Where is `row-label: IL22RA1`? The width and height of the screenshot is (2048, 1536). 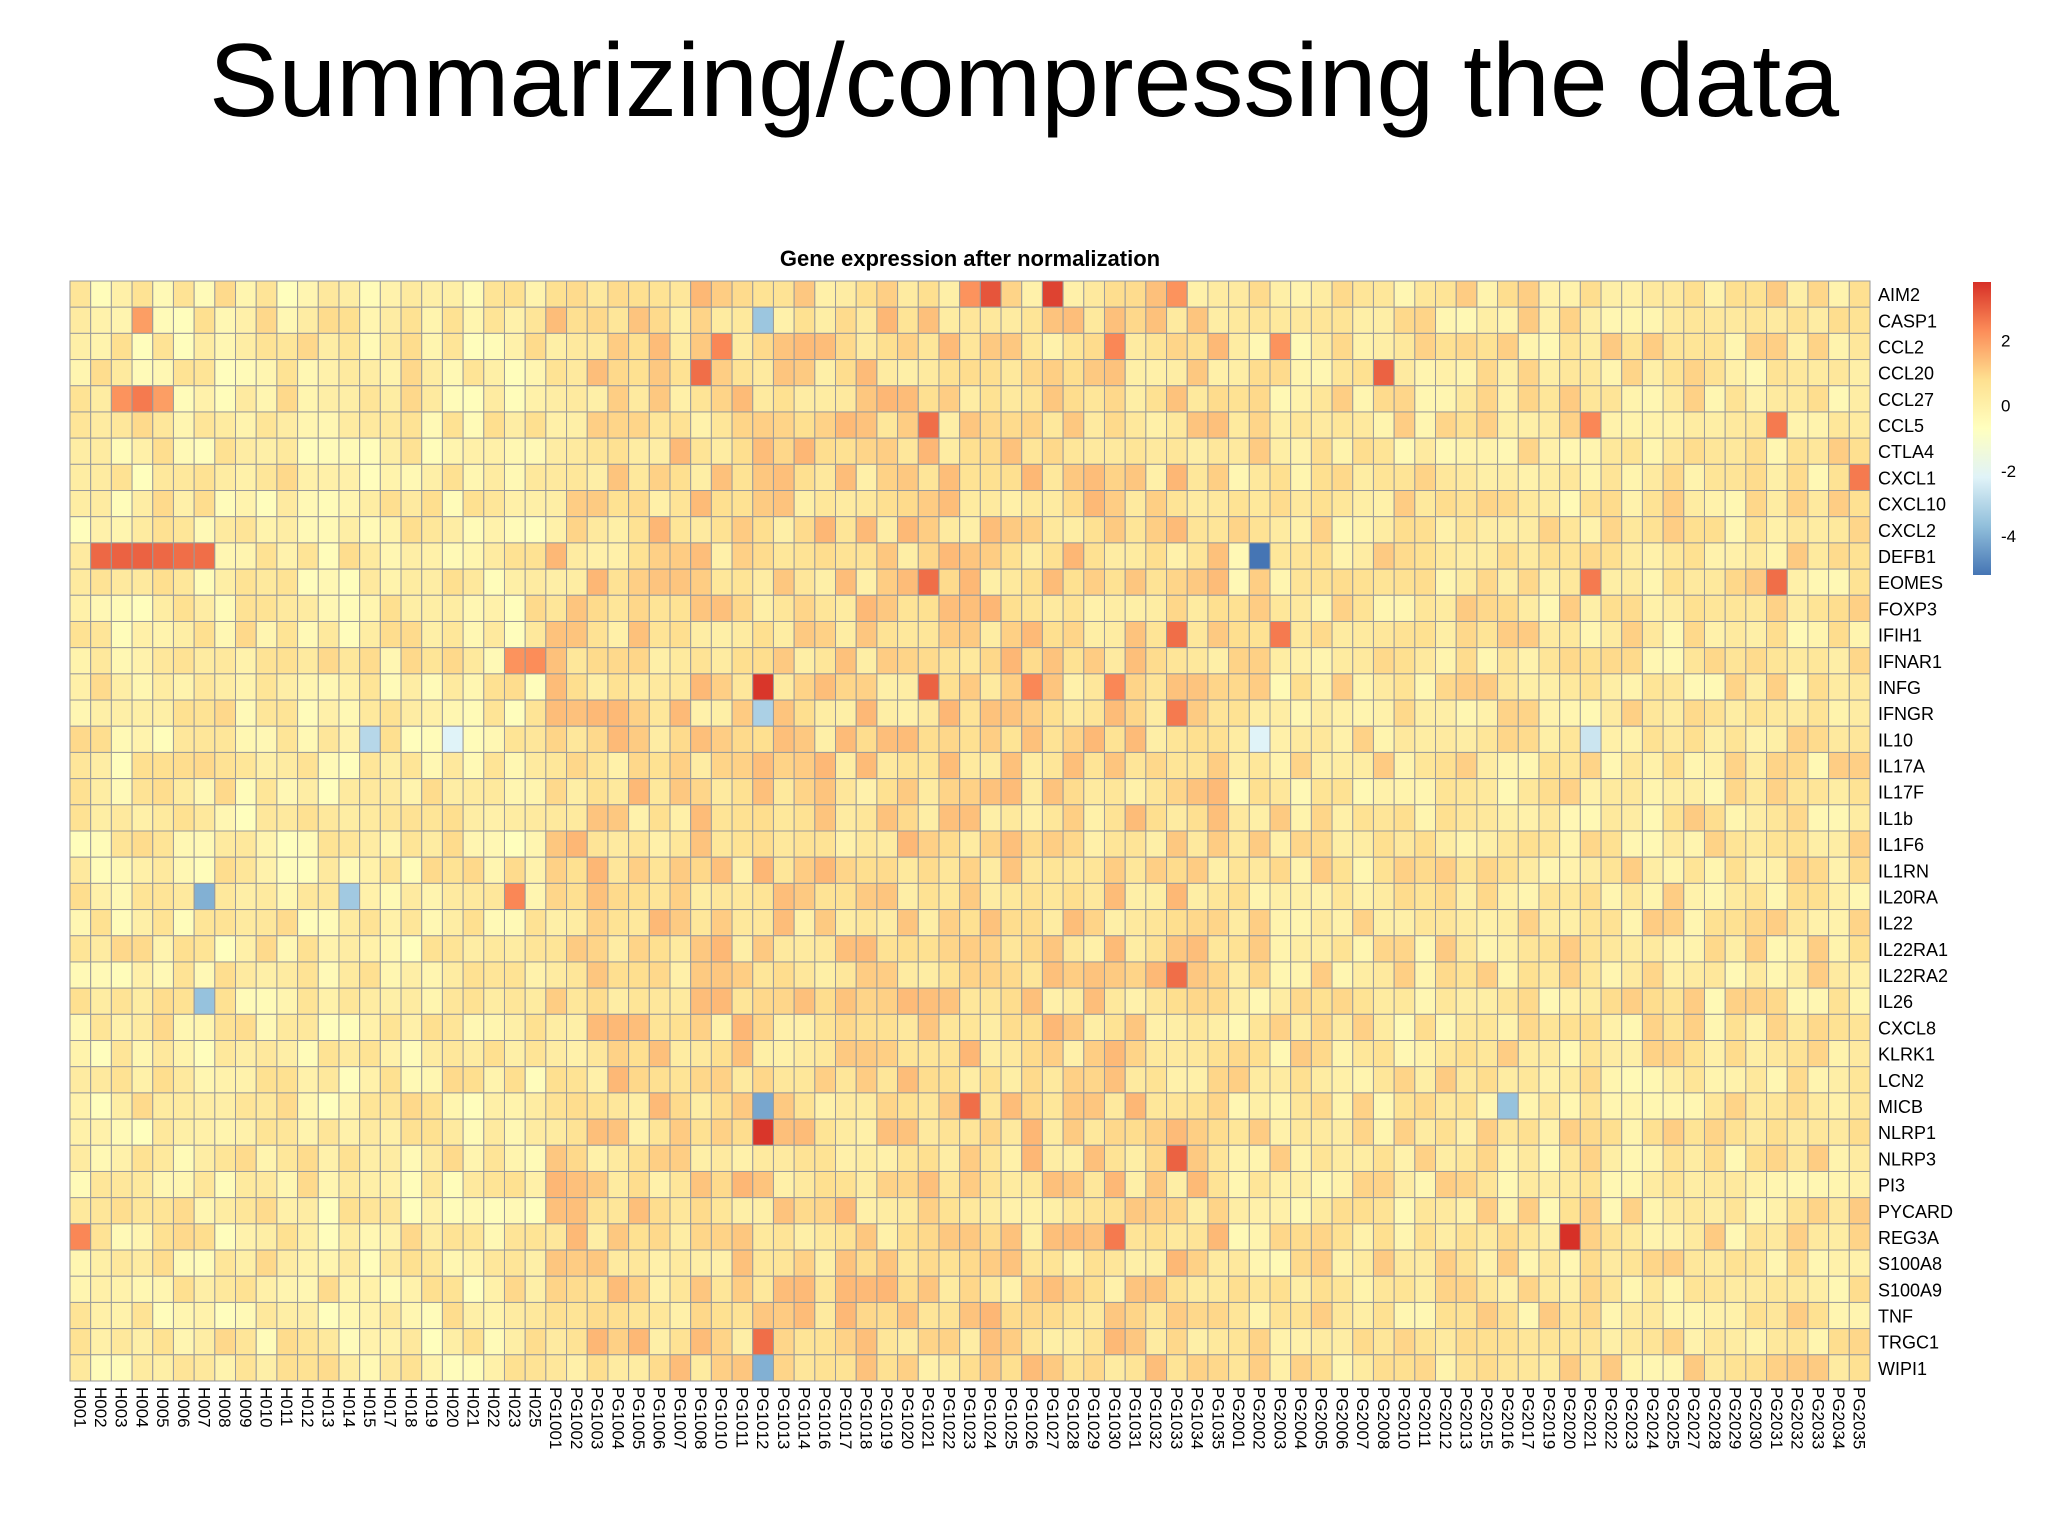 row-label: IL22RA1 is located at coordinates (1913, 950).